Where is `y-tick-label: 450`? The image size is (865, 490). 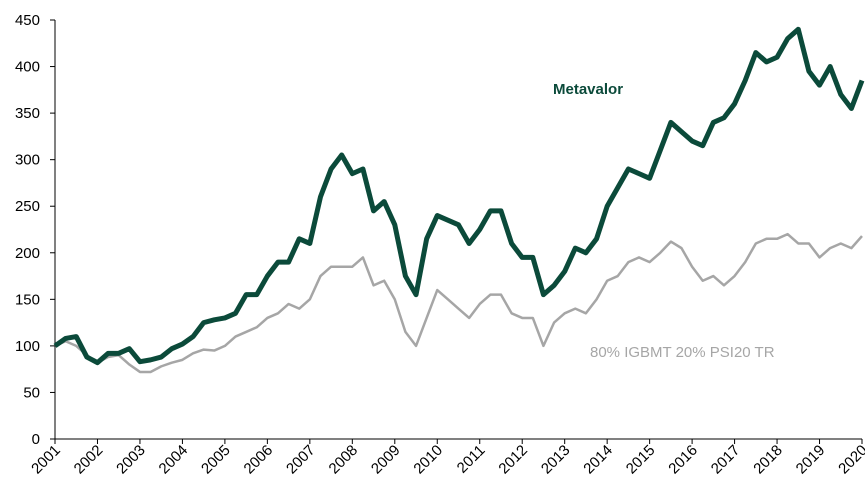
y-tick-label: 450 is located at coordinates (27, 20).